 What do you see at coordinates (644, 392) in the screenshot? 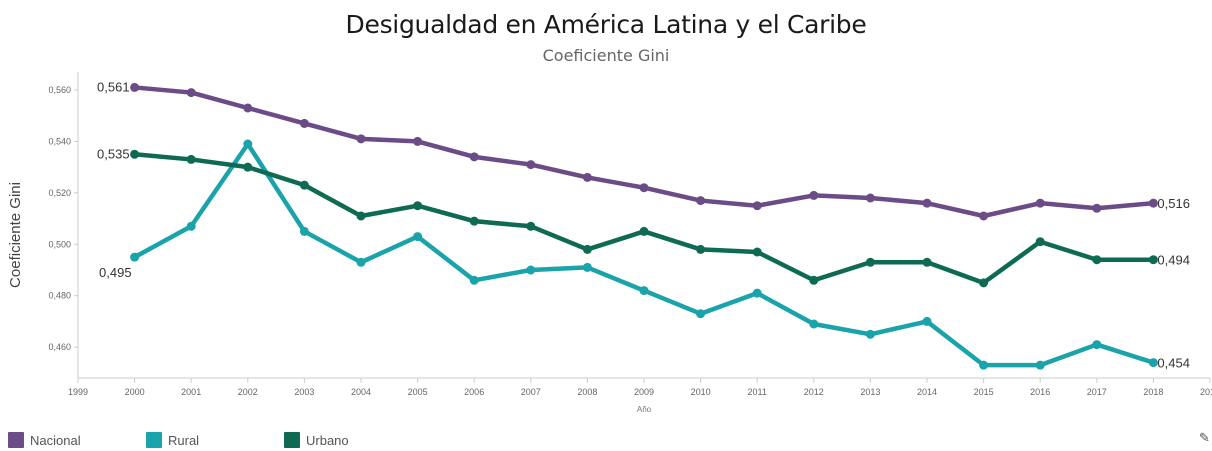
I see `x-tick-label: 2009` at bounding box center [644, 392].